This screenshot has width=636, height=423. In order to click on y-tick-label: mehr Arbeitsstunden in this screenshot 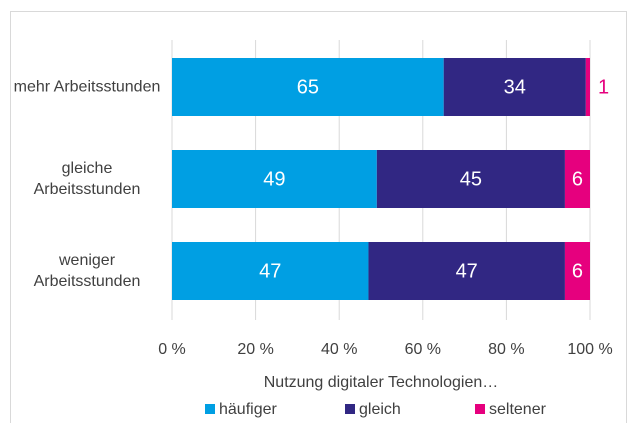, I will do `click(87, 87)`.